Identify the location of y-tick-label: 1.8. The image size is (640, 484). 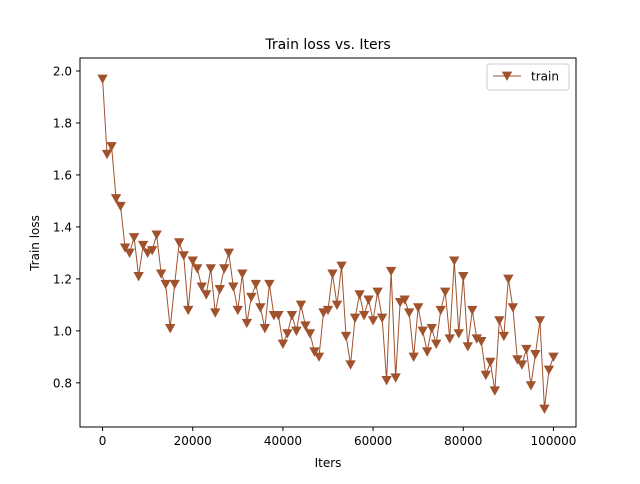
(62, 123).